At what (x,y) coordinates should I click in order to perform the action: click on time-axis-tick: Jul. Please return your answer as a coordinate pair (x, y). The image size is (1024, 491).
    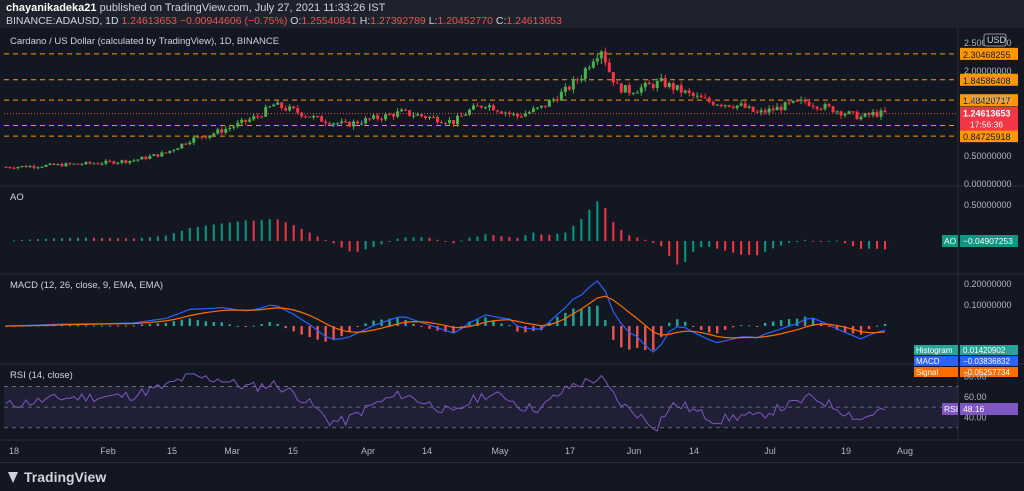
    Looking at the image, I should click on (770, 451).